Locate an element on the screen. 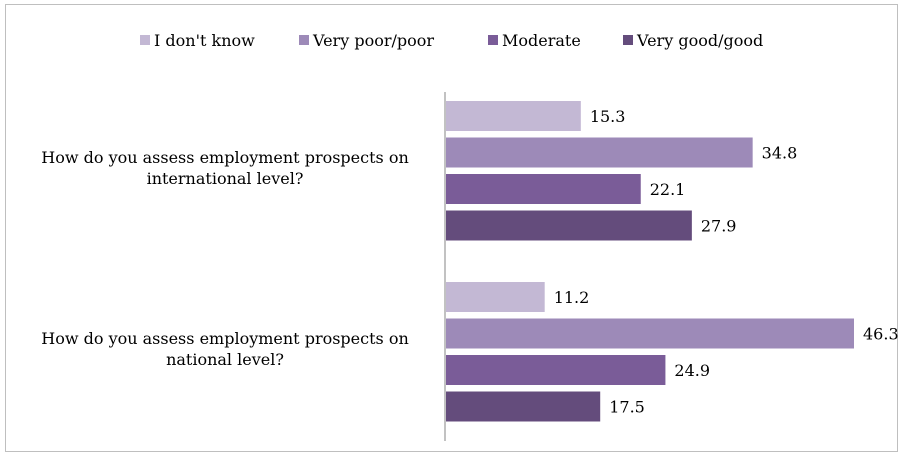 This screenshot has width=905, height=457. legend-label-0: I don't know is located at coordinates (204, 40).